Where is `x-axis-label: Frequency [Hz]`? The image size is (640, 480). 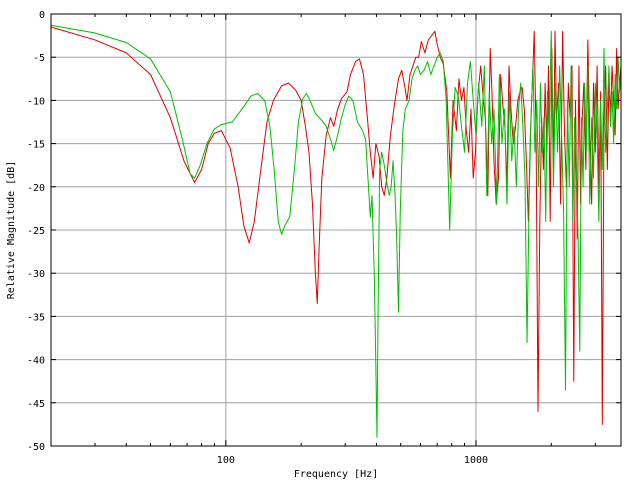 x-axis-label: Frequency [Hz] is located at coordinates (336, 474).